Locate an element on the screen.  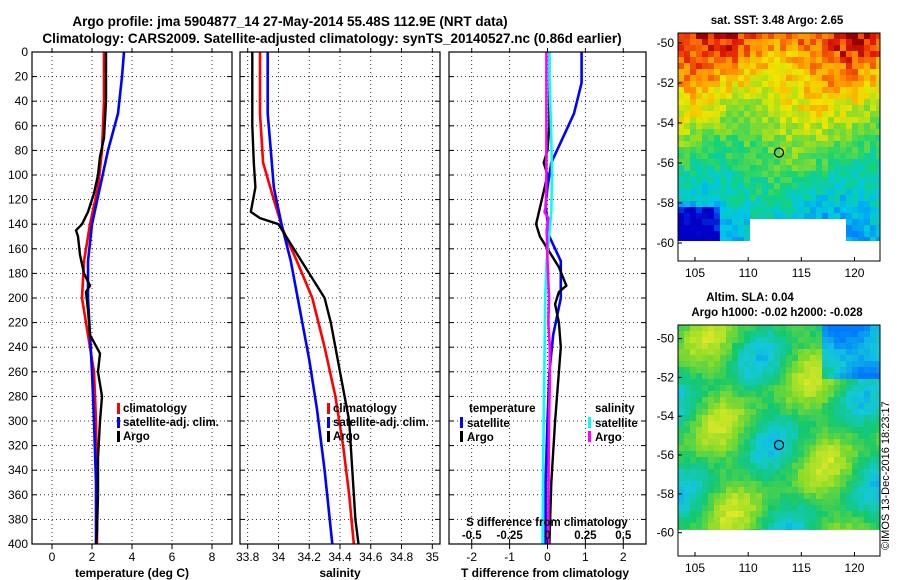
map-x-tick-label: 110 is located at coordinates (748, 568).